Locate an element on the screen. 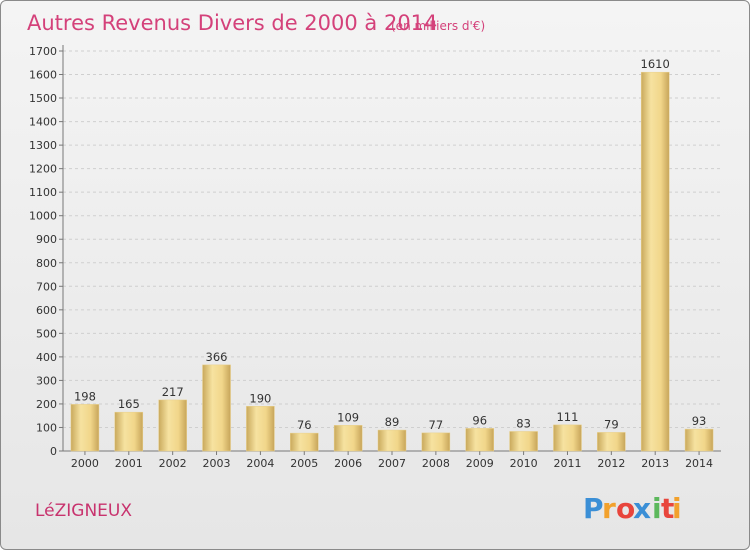 Image resolution: width=750 pixels, height=550 pixels. location-label: LéZIGNEUX is located at coordinates (83, 511).